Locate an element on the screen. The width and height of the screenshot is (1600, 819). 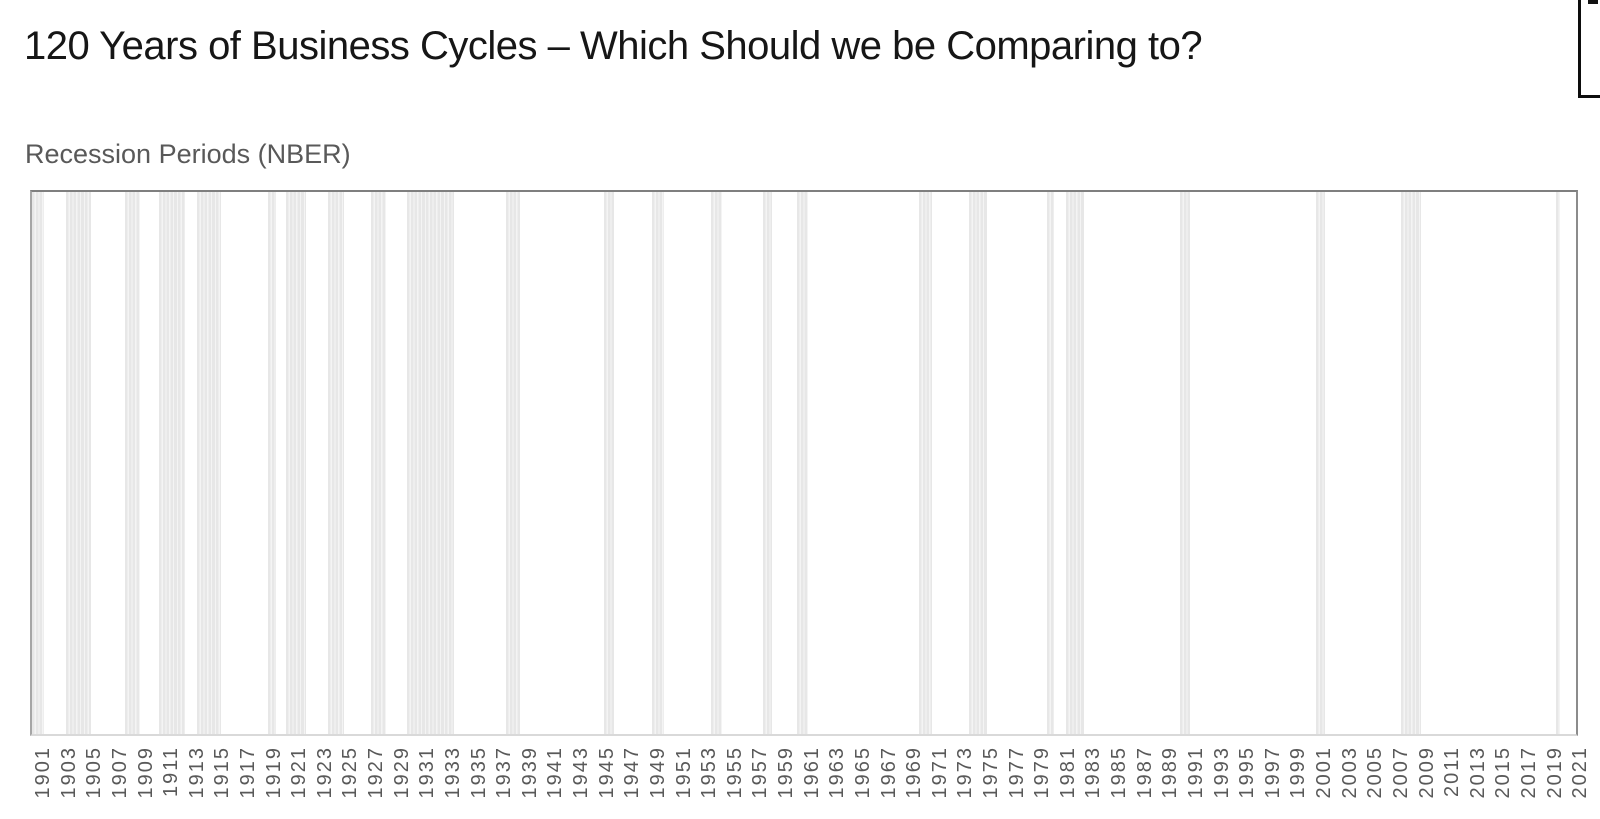
x-axis-tick-label: 1911 is located at coordinates (171, 772).